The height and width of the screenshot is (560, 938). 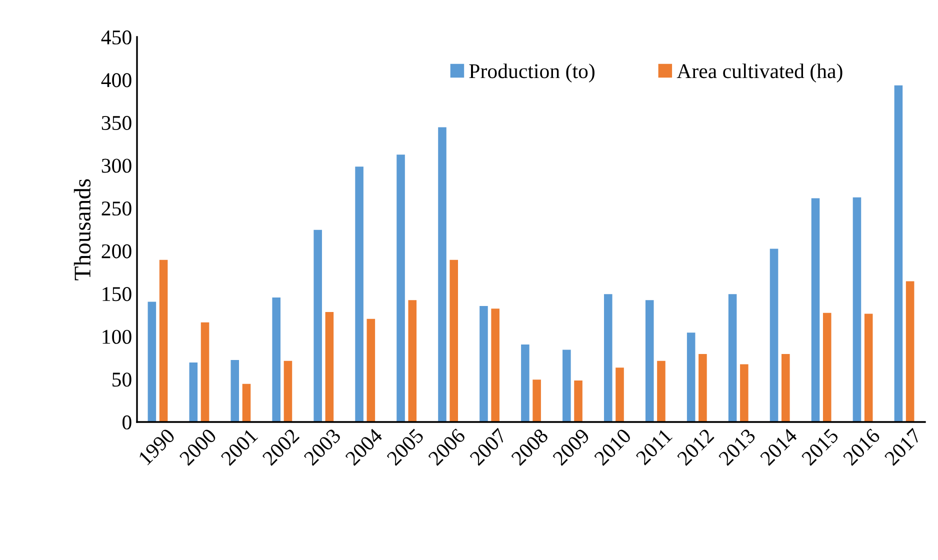 I want to click on y-tick-label: 50, so click(x=122, y=379).